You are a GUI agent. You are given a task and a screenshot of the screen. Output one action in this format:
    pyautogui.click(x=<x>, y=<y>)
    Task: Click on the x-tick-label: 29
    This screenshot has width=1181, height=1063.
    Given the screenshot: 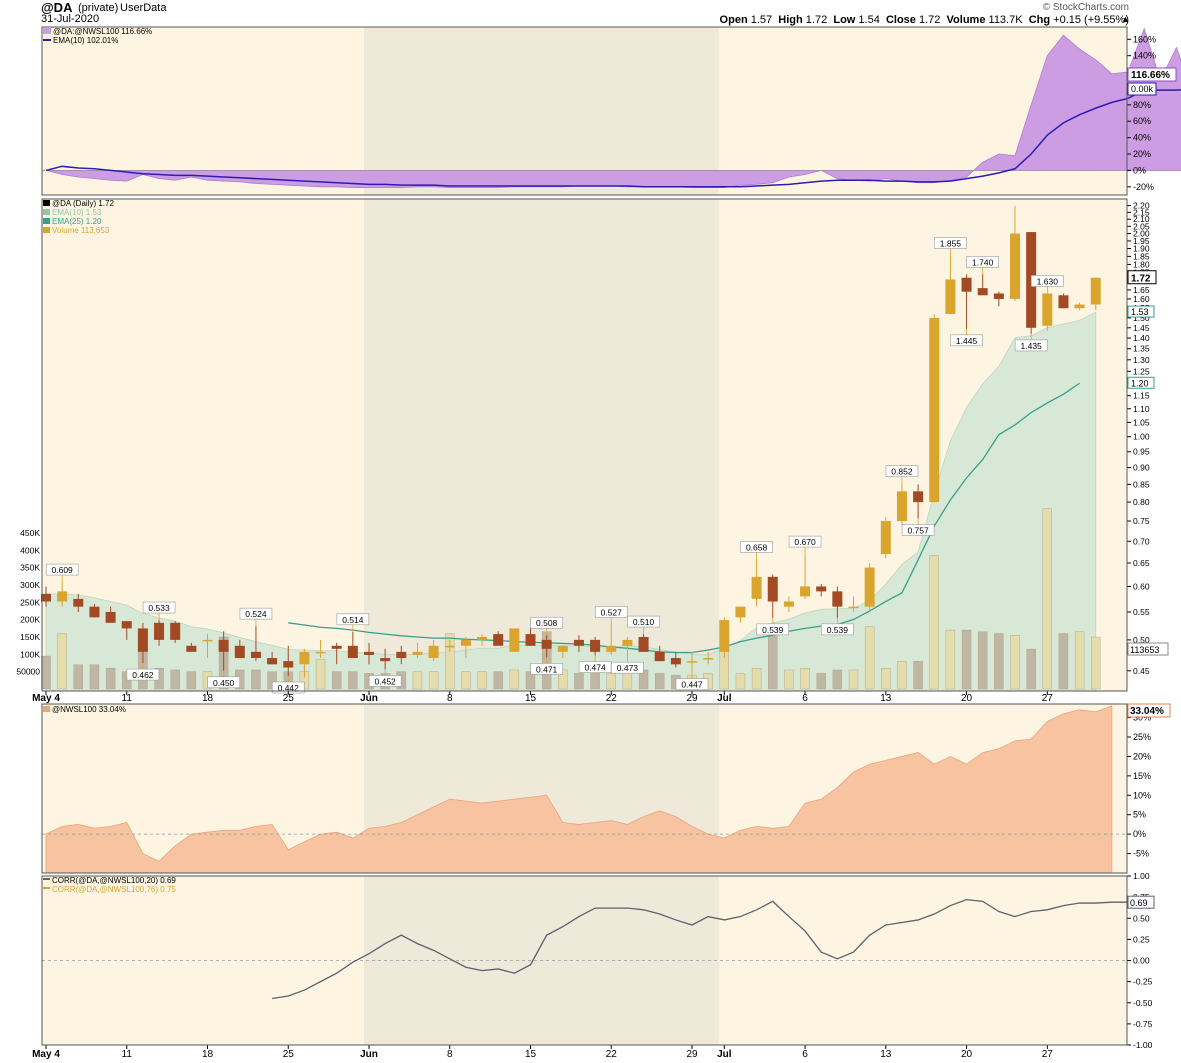 What is the action you would take?
    pyautogui.click(x=692, y=698)
    